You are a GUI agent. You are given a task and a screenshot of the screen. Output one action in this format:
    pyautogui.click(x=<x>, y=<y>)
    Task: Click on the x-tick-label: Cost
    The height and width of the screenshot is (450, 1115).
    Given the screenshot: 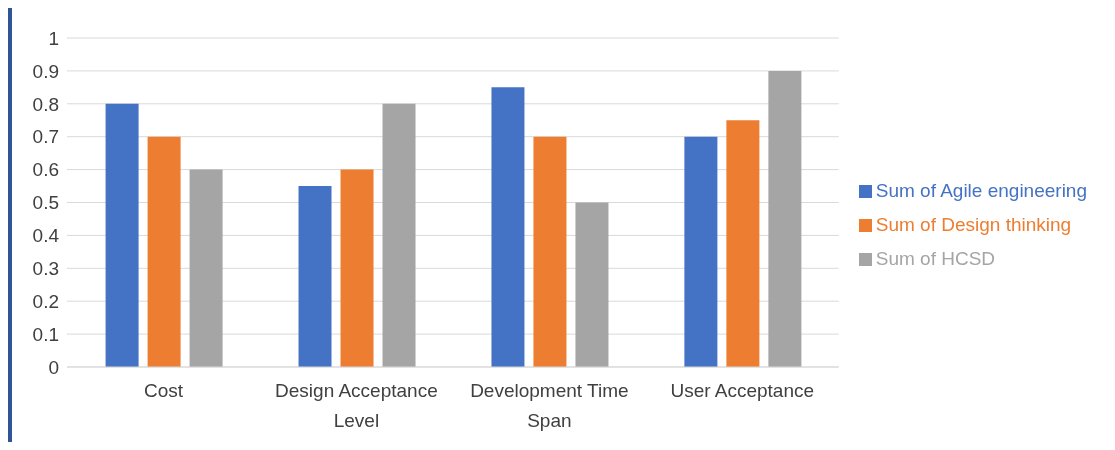 What is the action you would take?
    pyautogui.click(x=163, y=390)
    